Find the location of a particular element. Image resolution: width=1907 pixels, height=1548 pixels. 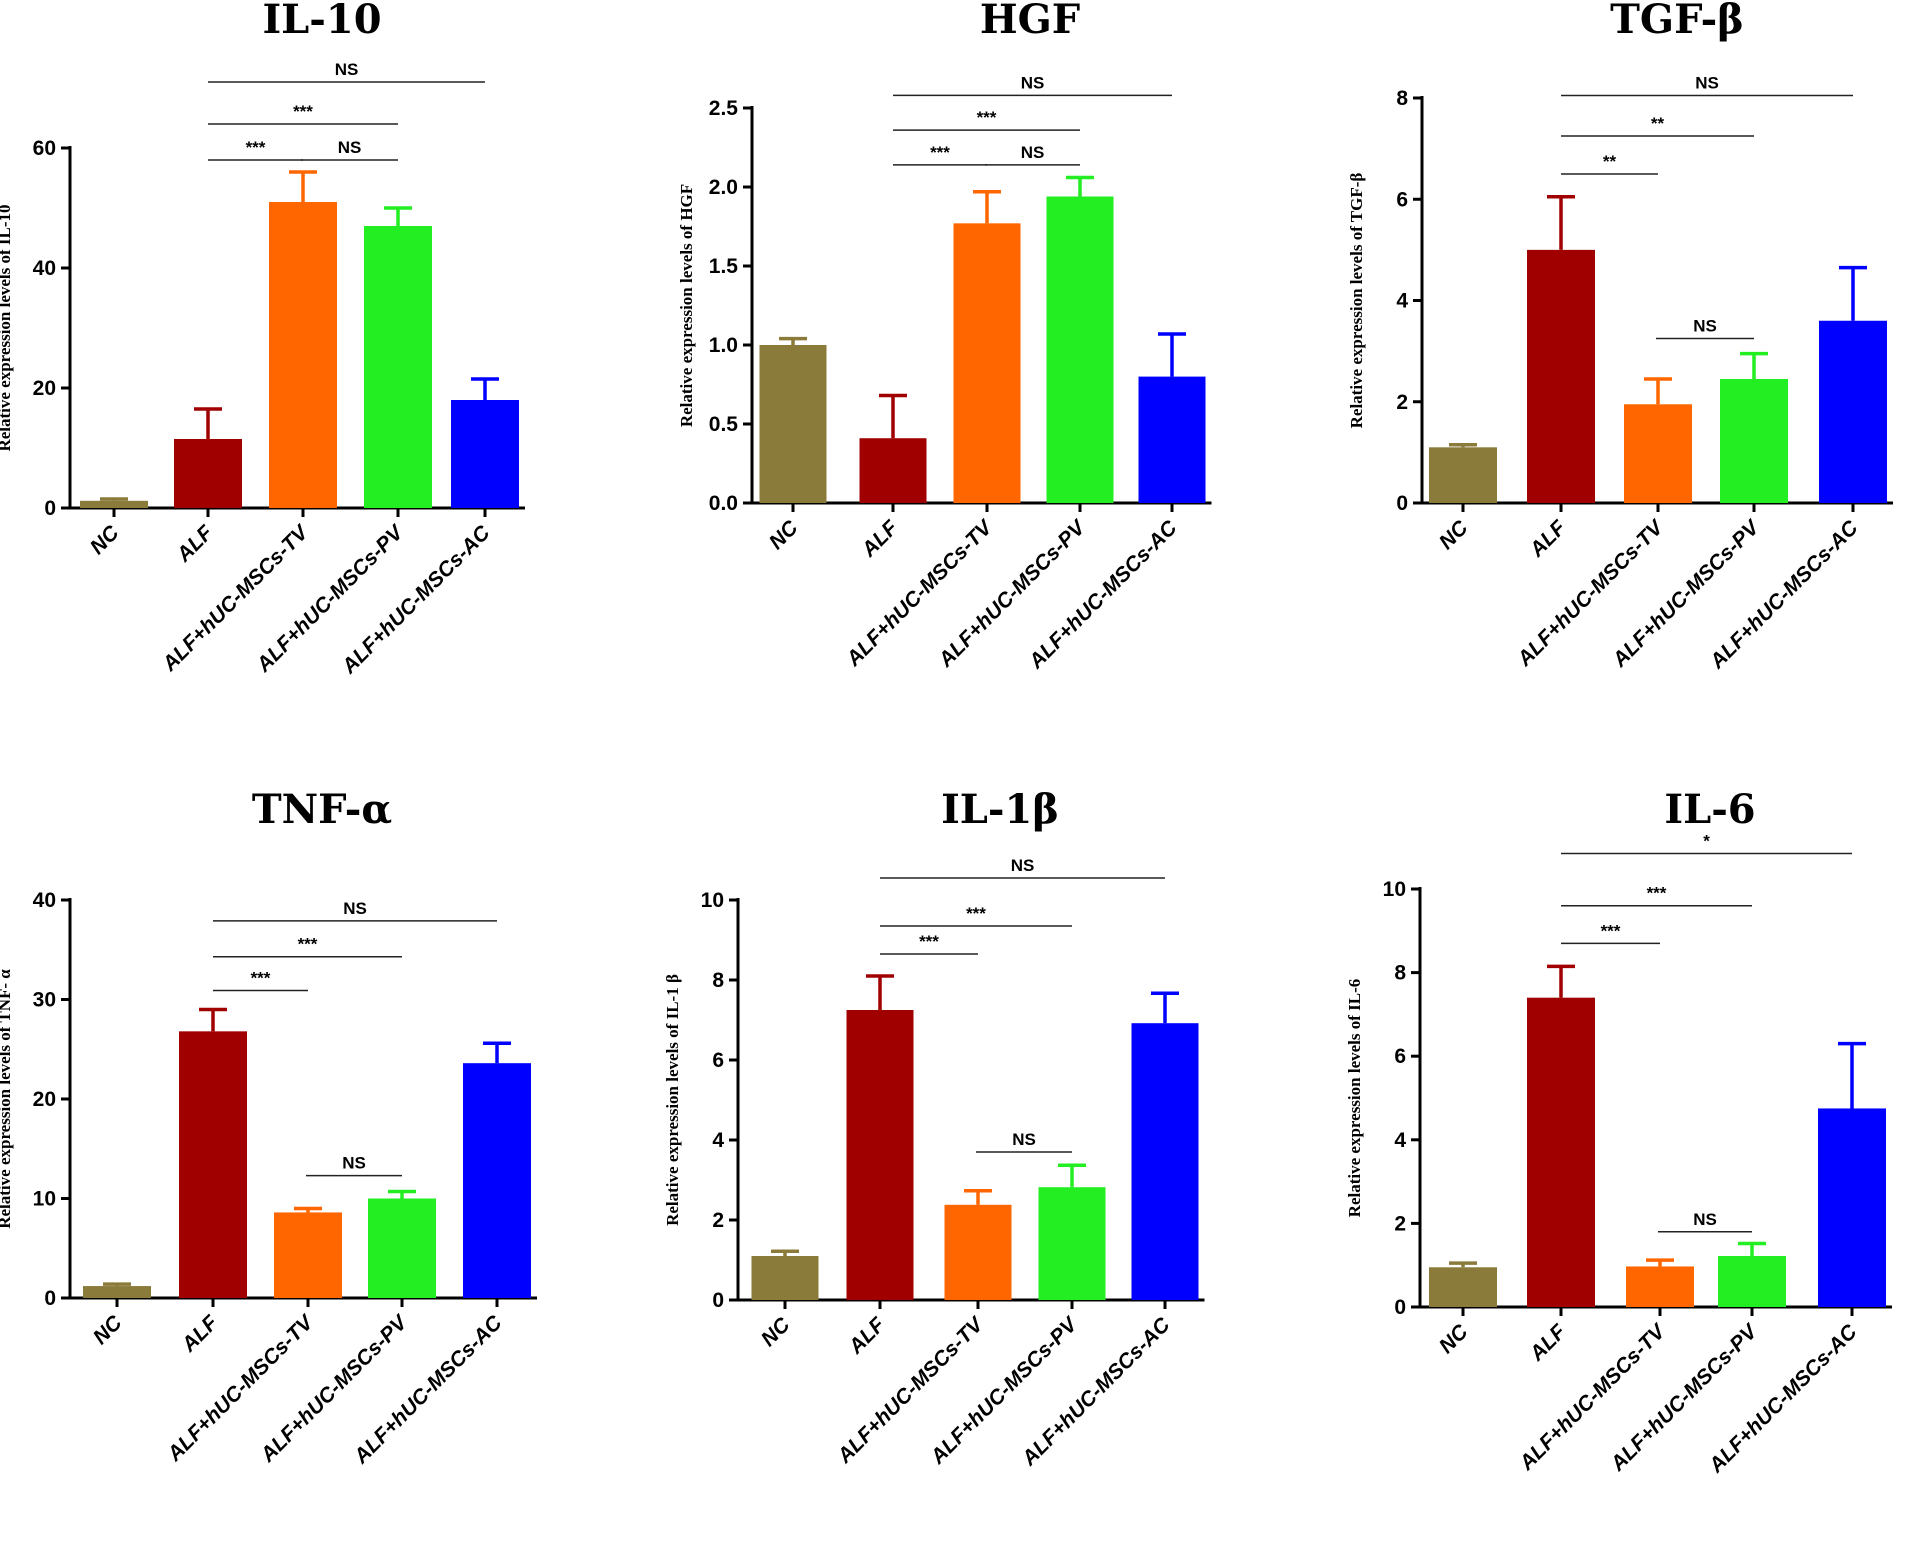

y-axis-label: Relative expression levels of IL-6 is located at coordinates (1354, 1098).